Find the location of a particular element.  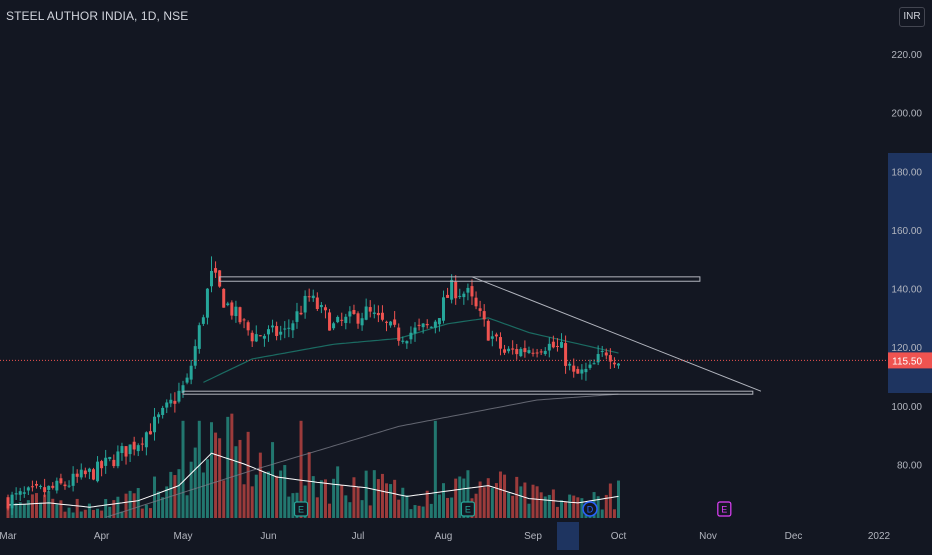

dividend-marker is located at coordinates (590, 509).